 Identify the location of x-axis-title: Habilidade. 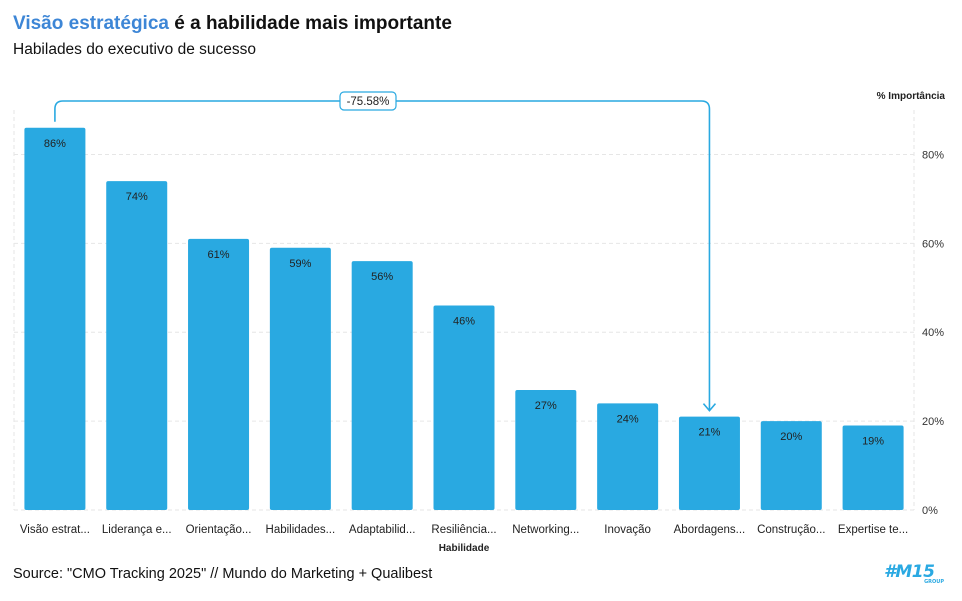
(464, 548).